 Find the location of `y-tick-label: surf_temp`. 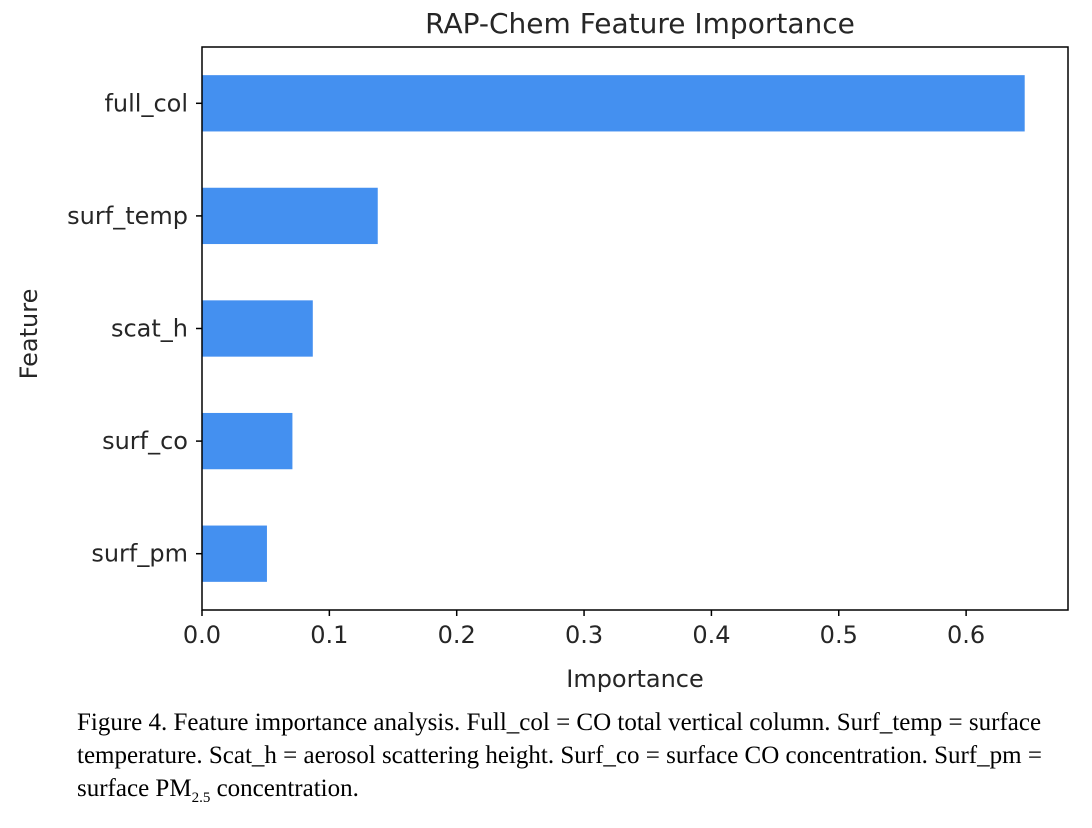

y-tick-label: surf_temp is located at coordinates (127, 216).